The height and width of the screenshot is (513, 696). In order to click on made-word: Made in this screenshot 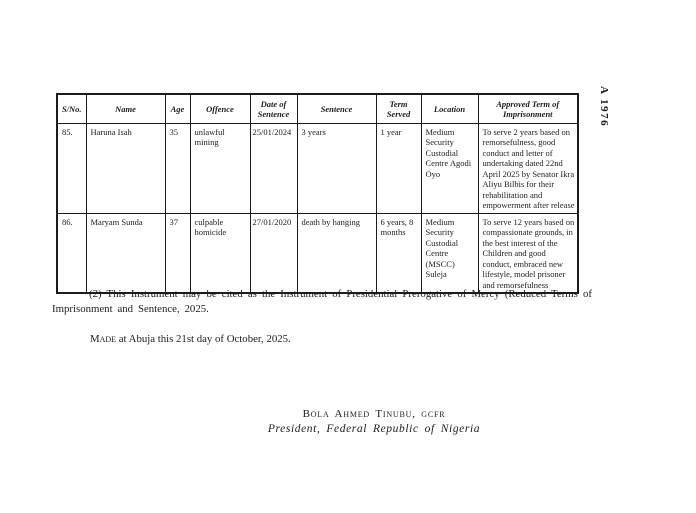, I will do `click(103, 339)`.